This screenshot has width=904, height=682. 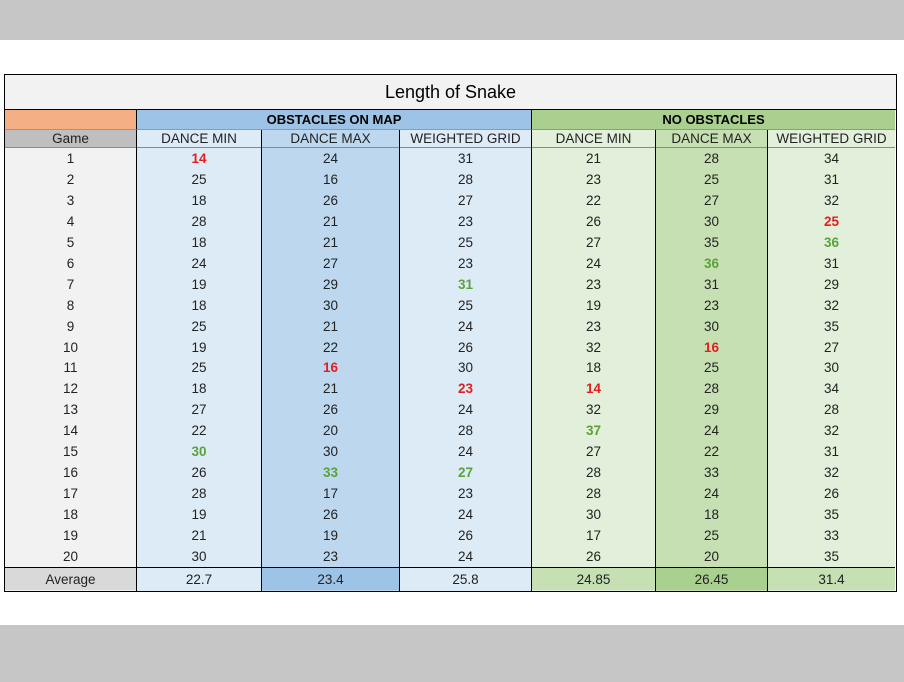 What do you see at coordinates (465, 578) in the screenshot?
I see `average-cell: 25.8` at bounding box center [465, 578].